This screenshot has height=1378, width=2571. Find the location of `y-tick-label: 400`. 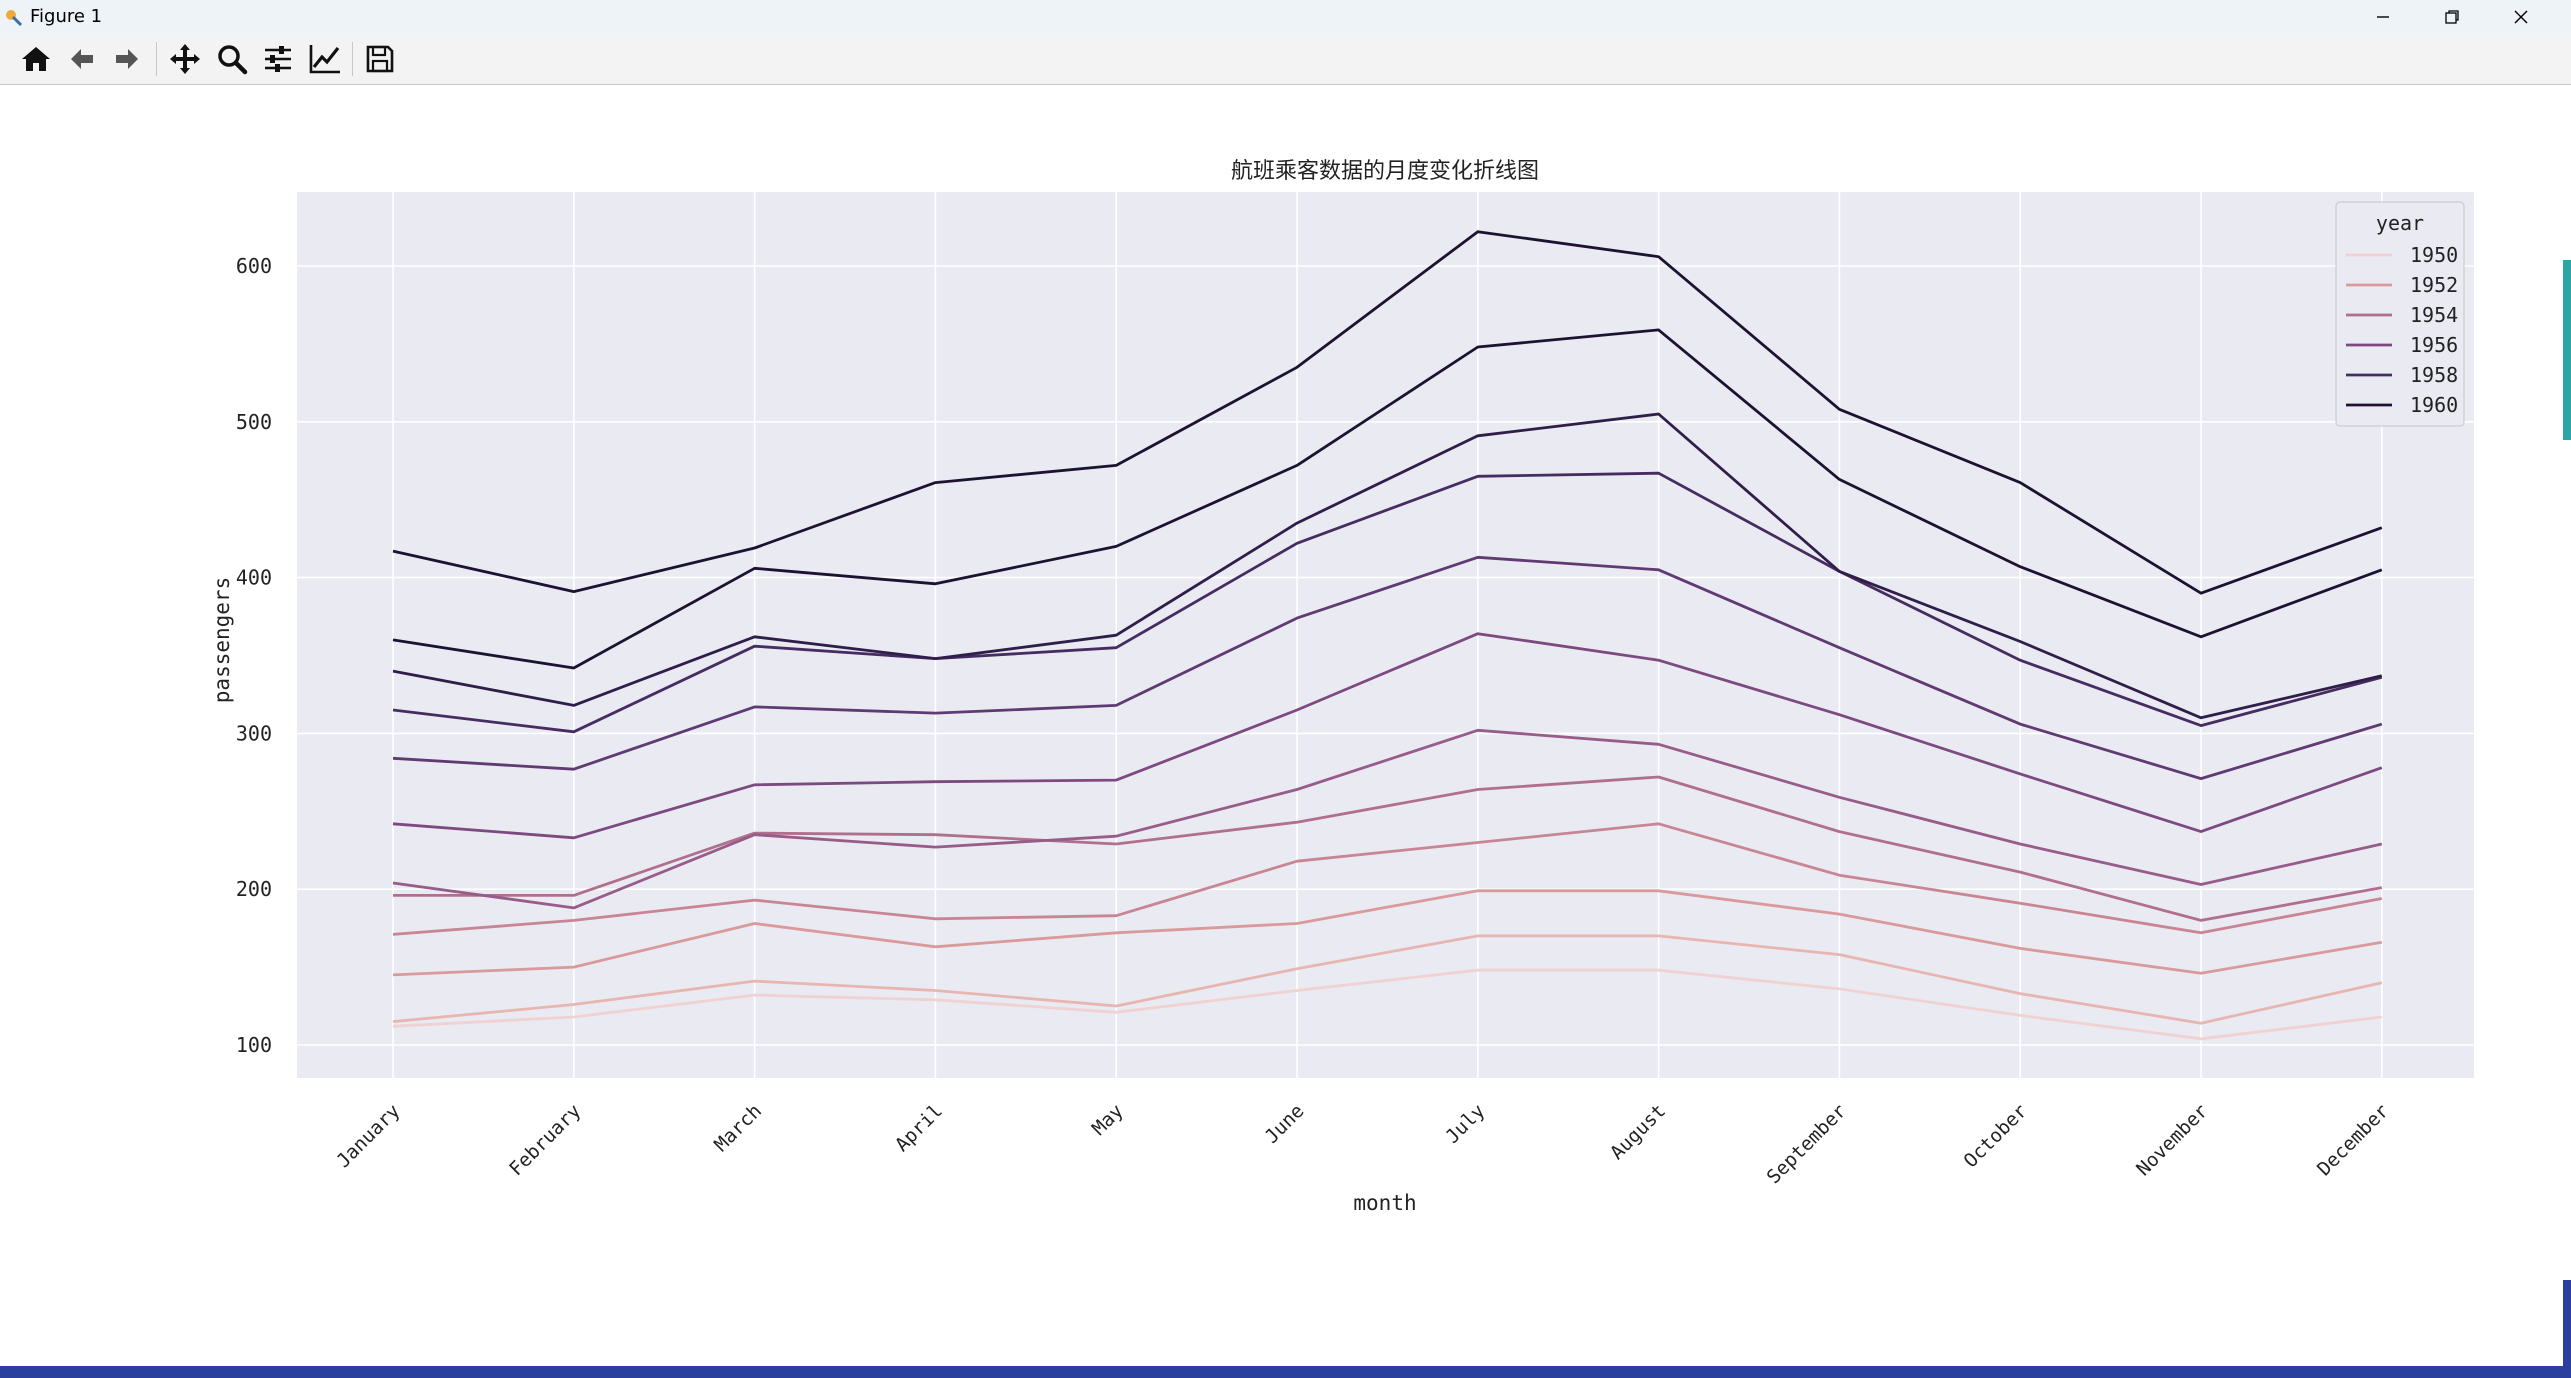

y-tick-label: 400 is located at coordinates (254, 578).